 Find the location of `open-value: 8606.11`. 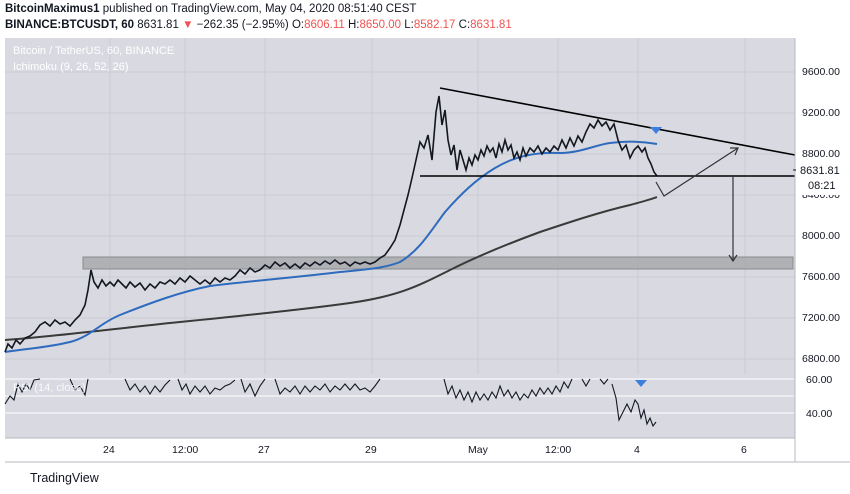

open-value: 8606.11 is located at coordinates (324, 25).